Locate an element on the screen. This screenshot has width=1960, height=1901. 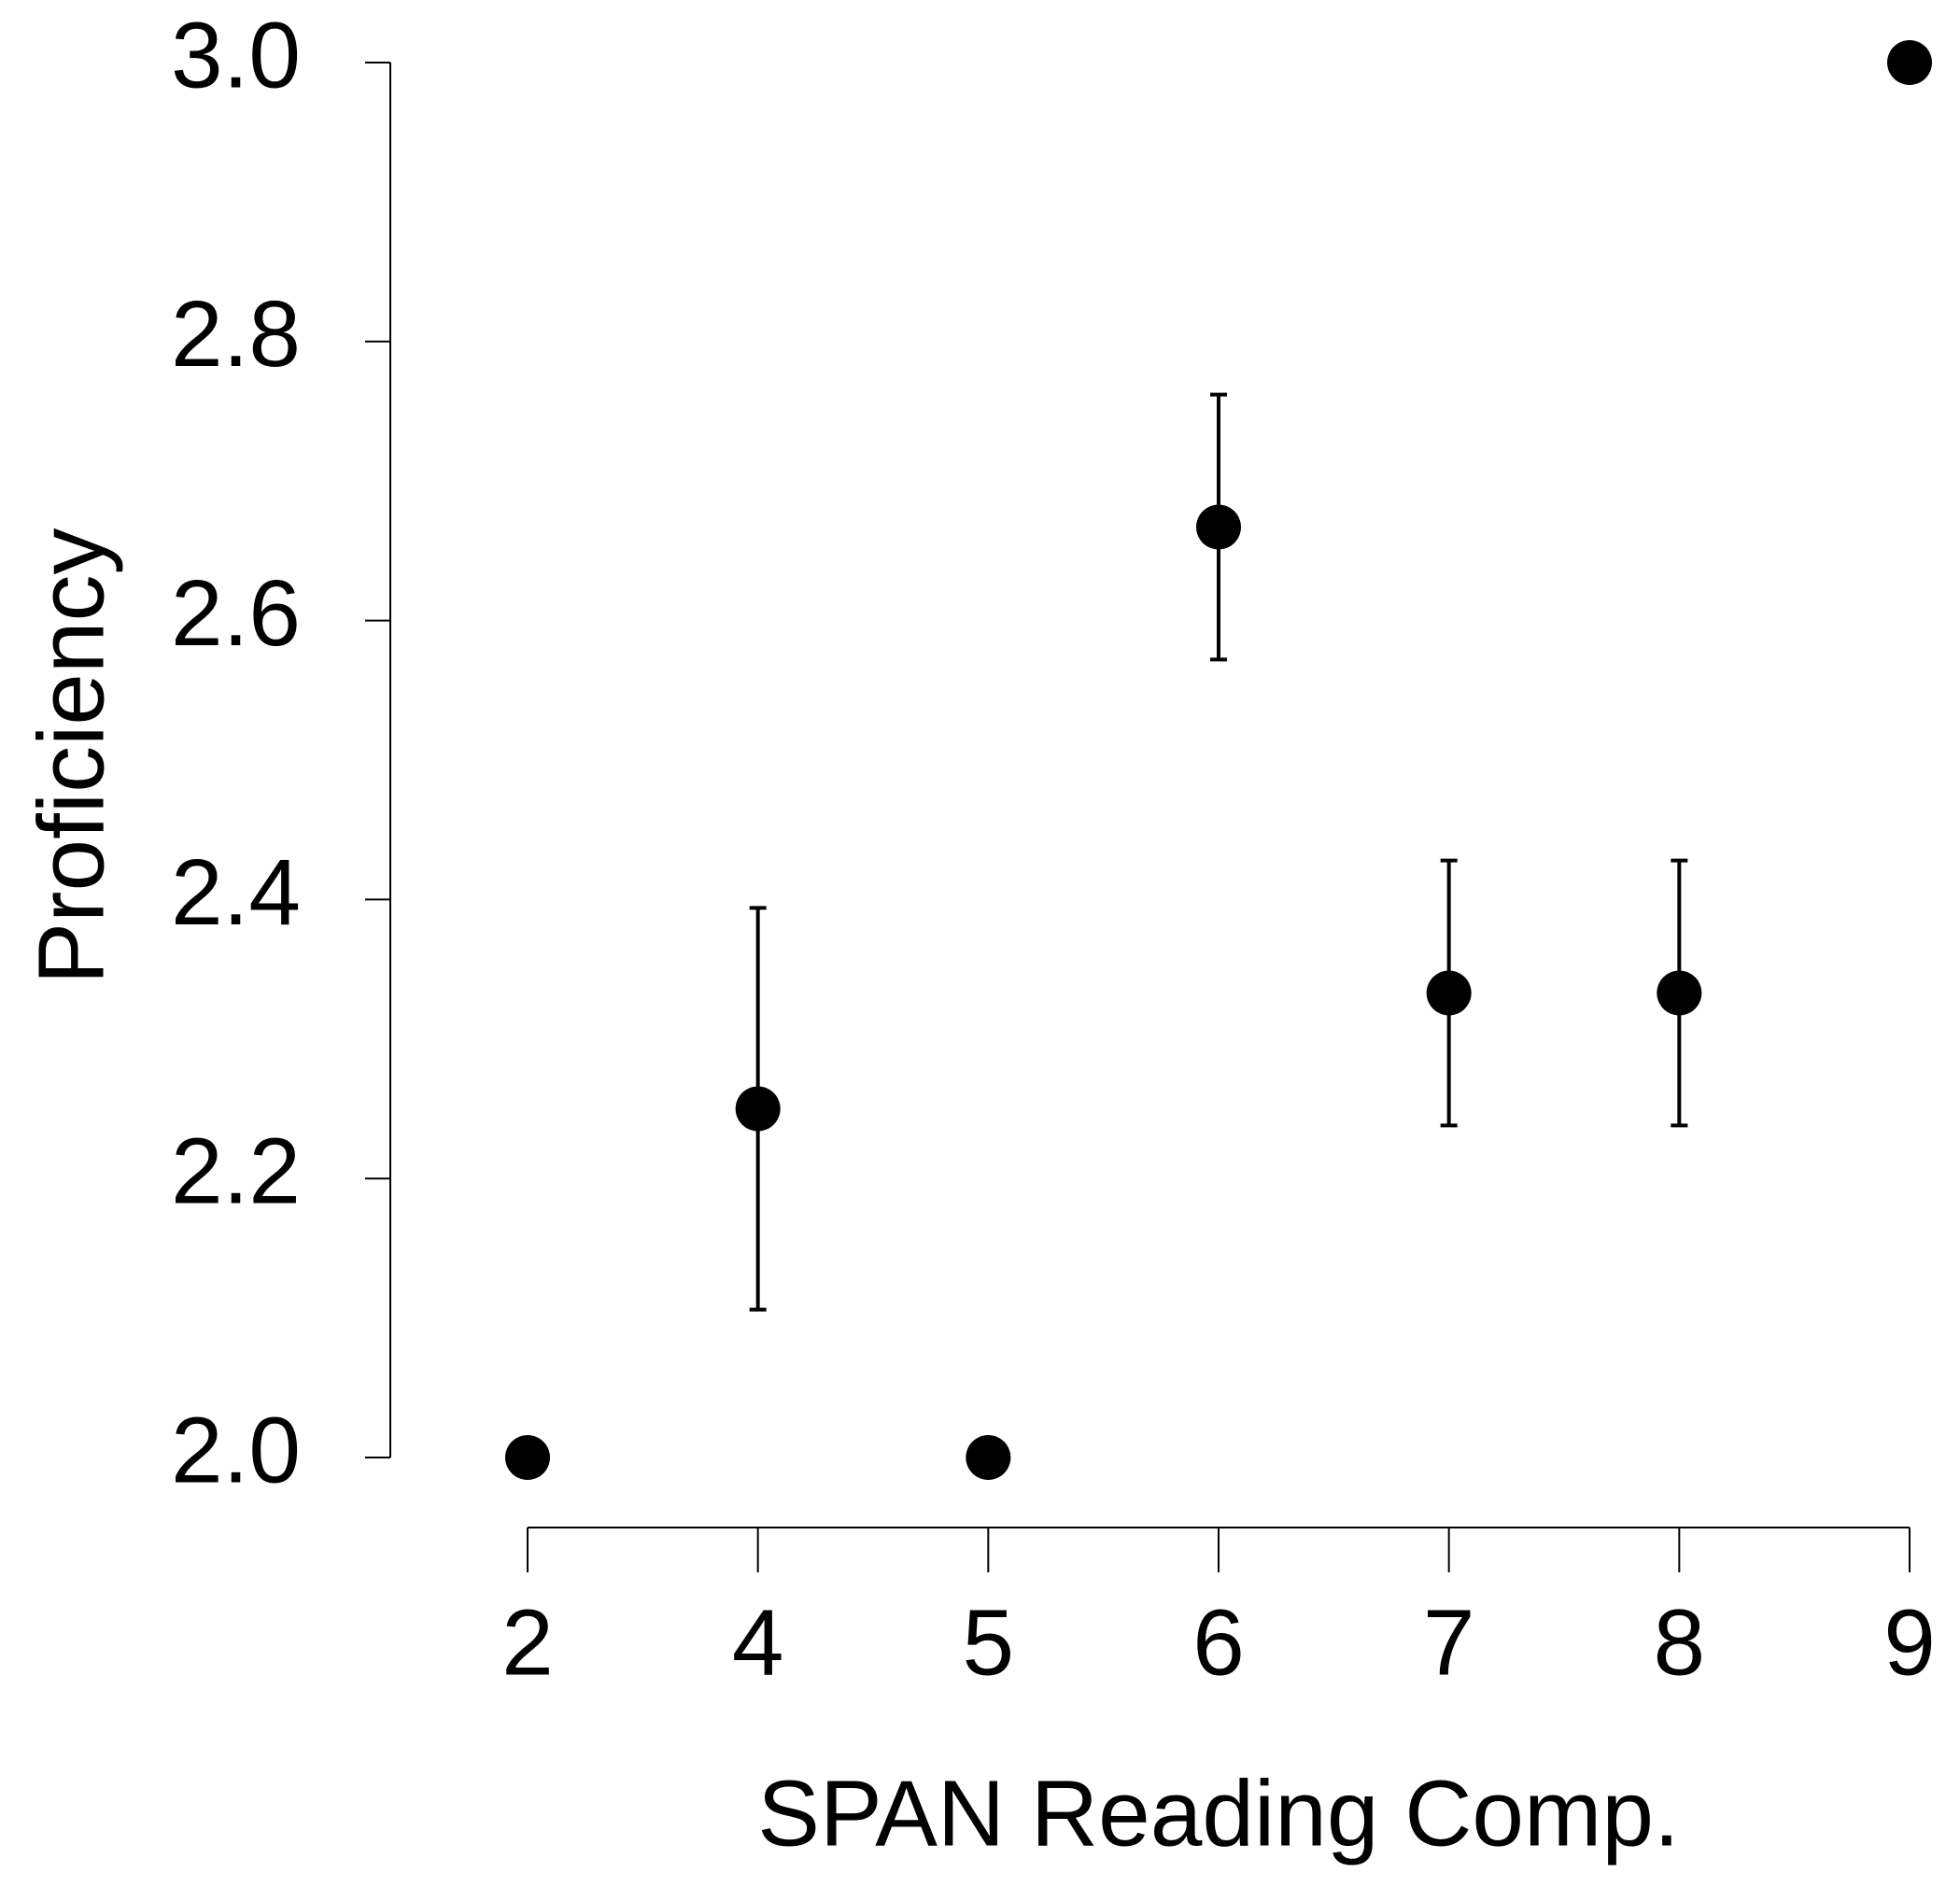
y-tick-label: 2.8 is located at coordinates (236, 334).